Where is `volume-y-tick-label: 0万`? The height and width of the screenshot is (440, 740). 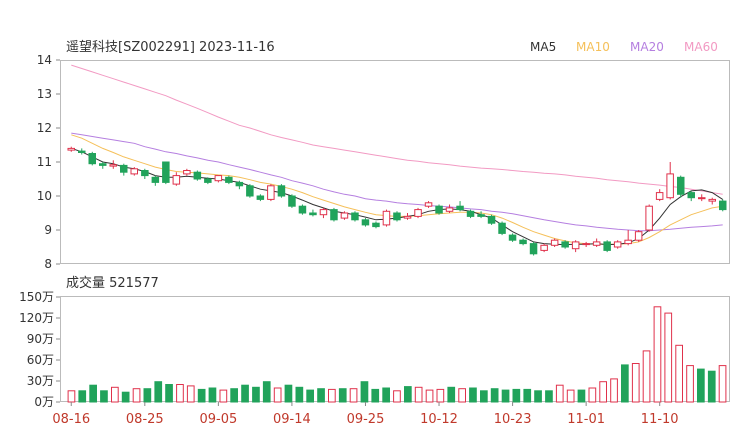 volume-y-tick-label: 0万 is located at coordinates (44, 402).